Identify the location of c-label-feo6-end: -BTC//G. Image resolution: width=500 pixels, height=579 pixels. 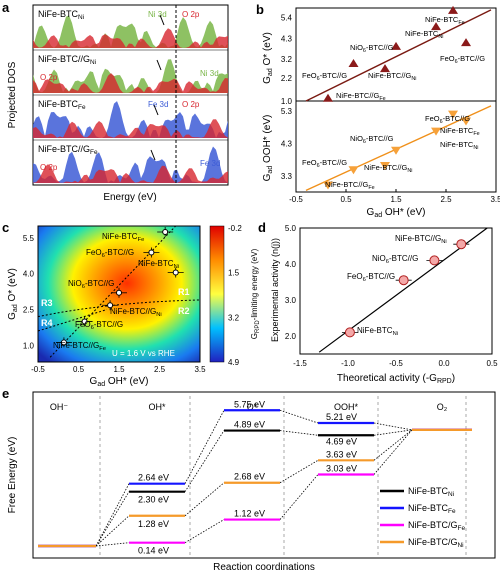
(119, 252).